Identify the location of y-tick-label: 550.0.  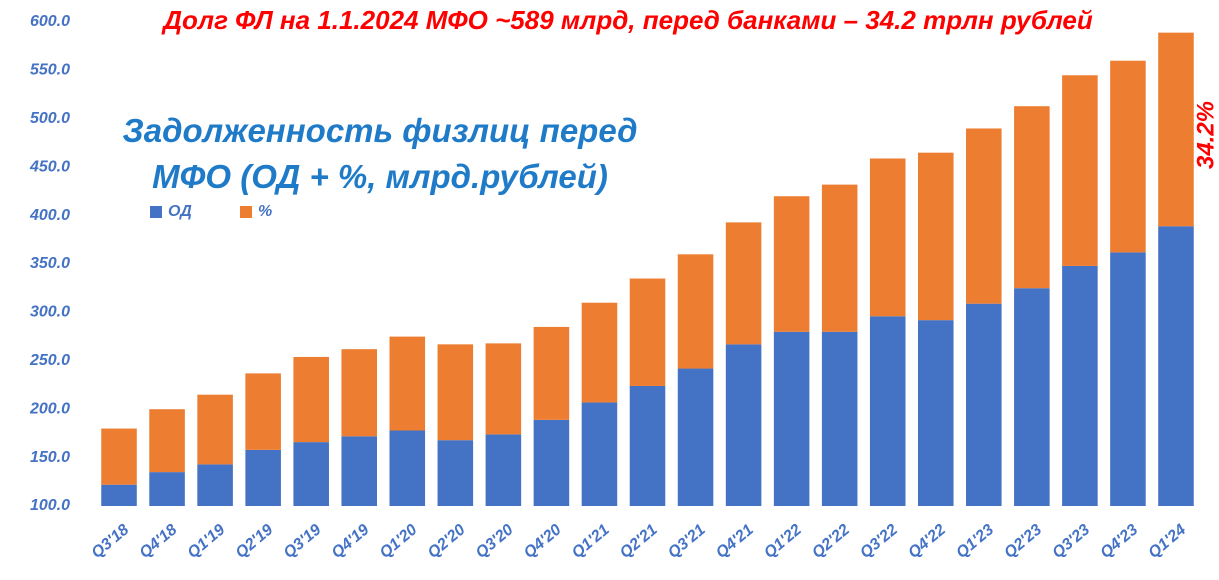
(50, 70).